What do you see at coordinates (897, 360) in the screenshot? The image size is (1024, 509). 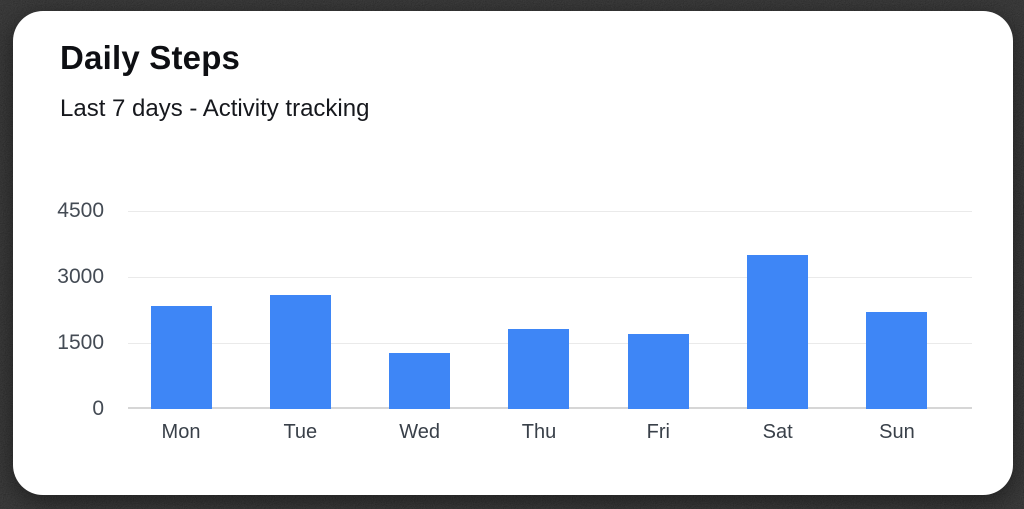 I see `bar-sun` at bounding box center [897, 360].